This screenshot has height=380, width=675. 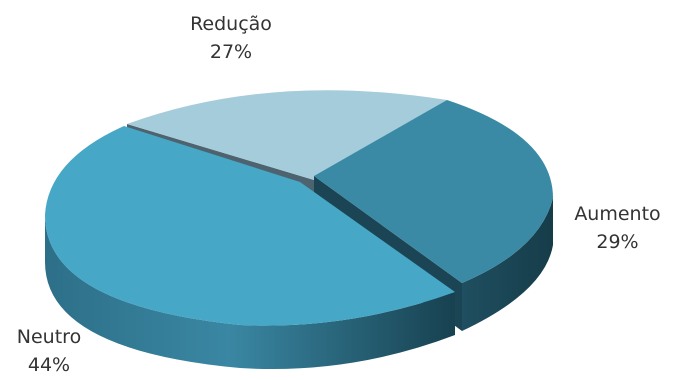 I want to click on label-reducao: Redução 27%, so click(x=231, y=38).